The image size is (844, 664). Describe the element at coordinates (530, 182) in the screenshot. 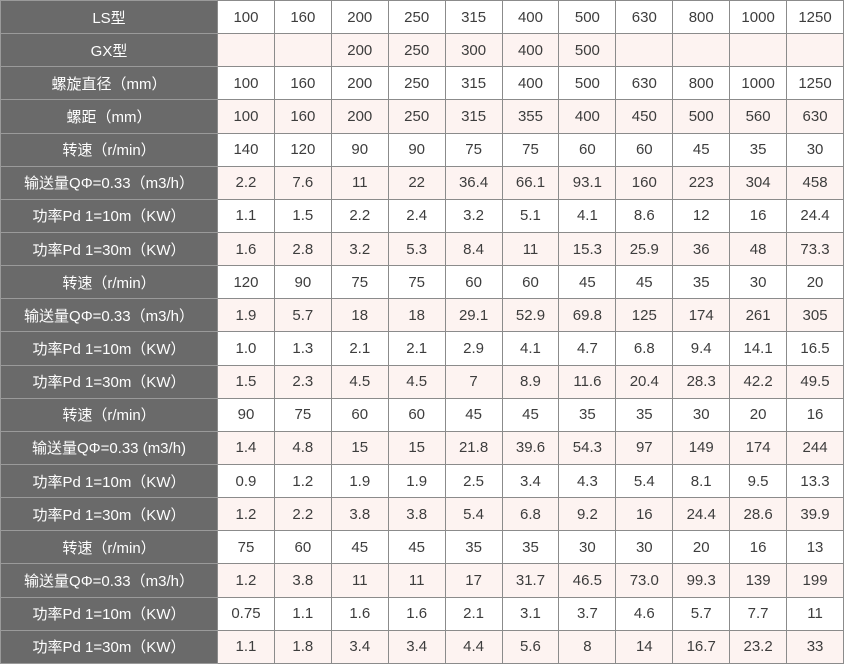

I see `data-cell: 66.1` at that location.